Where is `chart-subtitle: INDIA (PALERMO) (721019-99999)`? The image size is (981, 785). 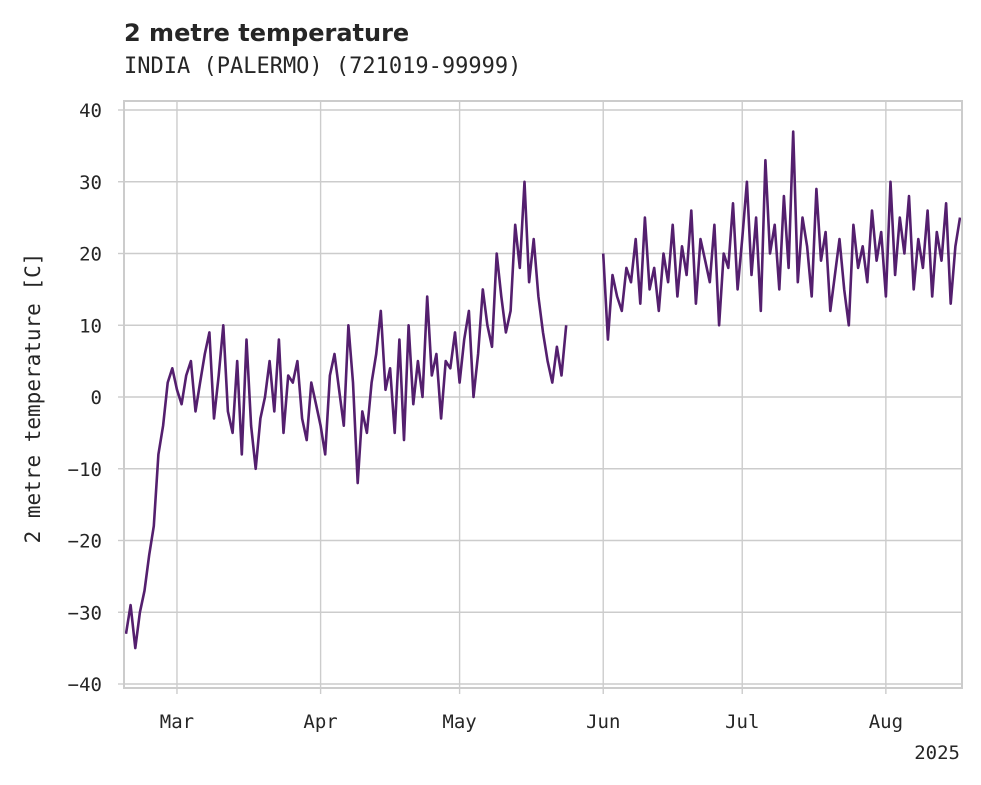 chart-subtitle: INDIA (PALERMO) (721019-99999) is located at coordinates (322, 66).